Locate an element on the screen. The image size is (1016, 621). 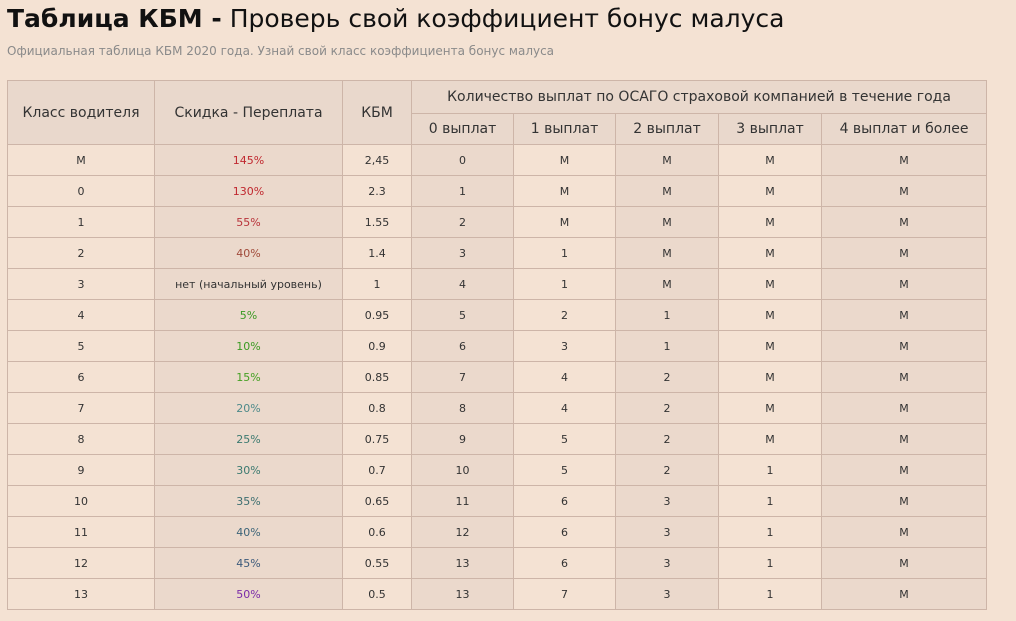
table-row: 4 5% 0.95 5 2 1 М М is located at coordinates (497, 315).